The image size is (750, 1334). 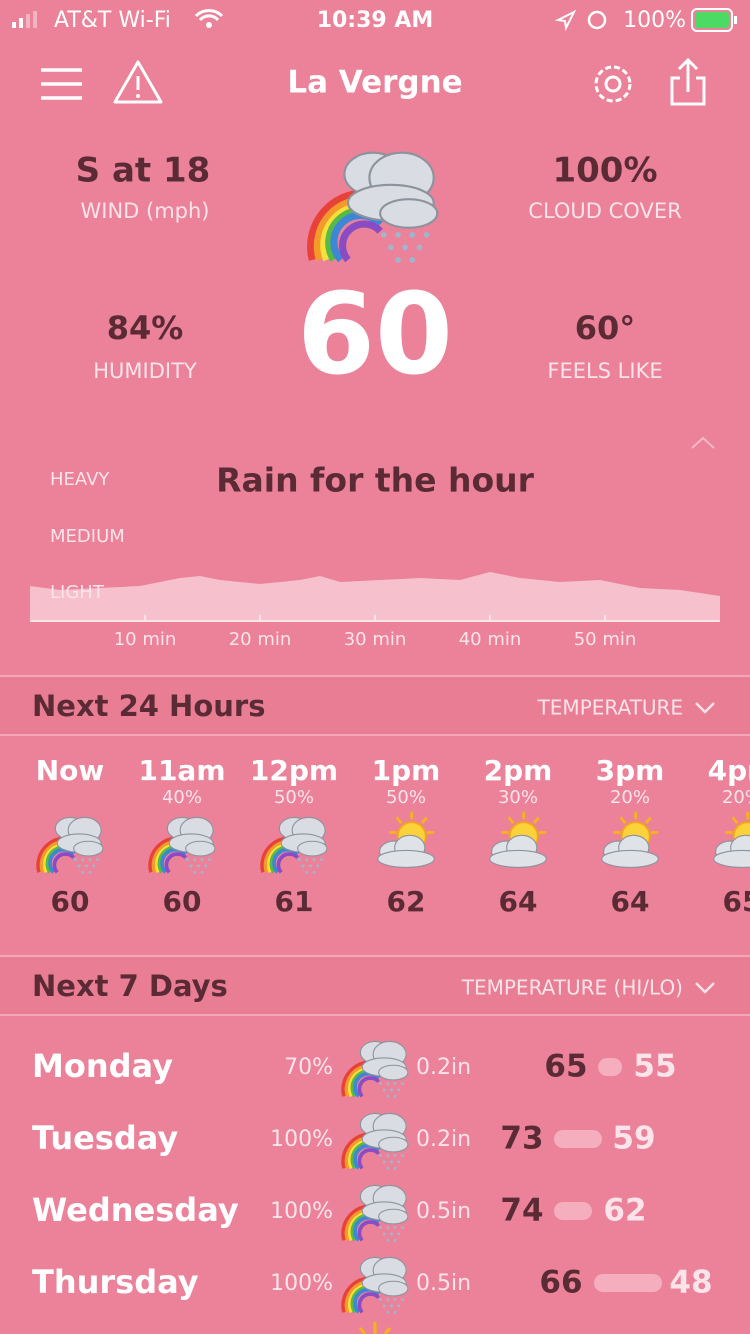 What do you see at coordinates (375, 335) in the screenshot?
I see `current-temperature: 60` at bounding box center [375, 335].